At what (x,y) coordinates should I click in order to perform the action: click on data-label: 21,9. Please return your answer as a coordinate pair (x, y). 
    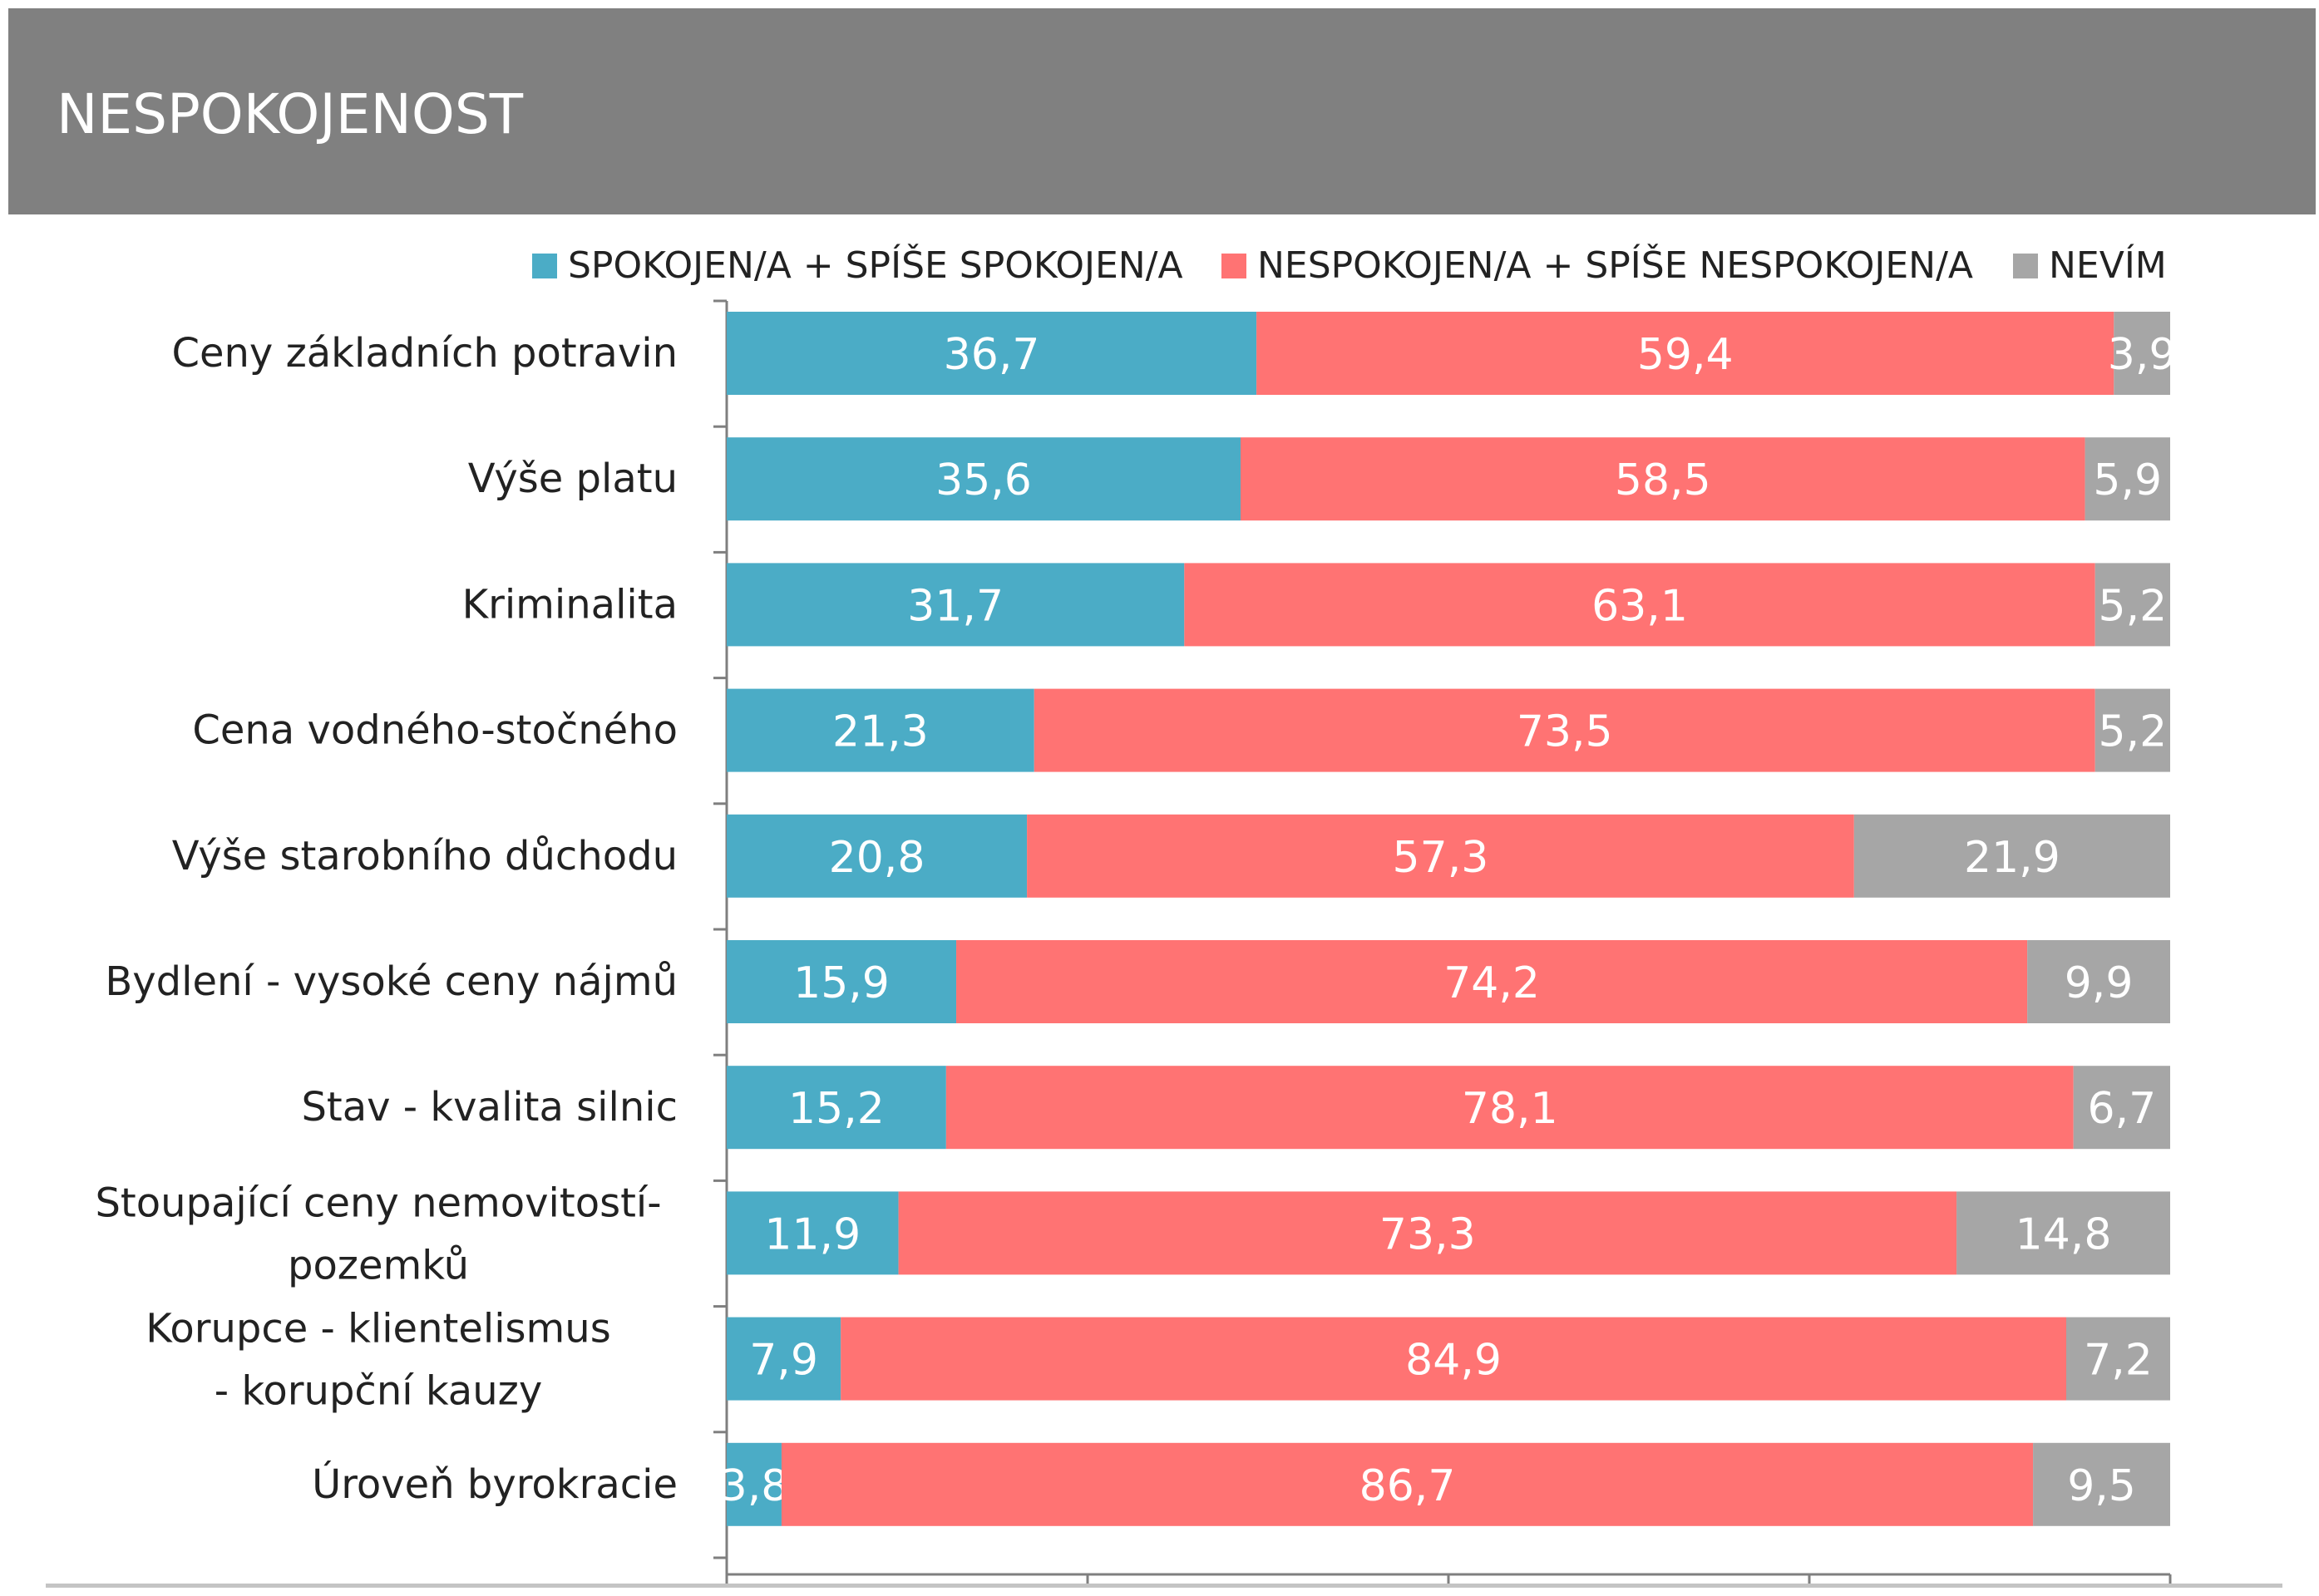
    Looking at the image, I should click on (2012, 858).